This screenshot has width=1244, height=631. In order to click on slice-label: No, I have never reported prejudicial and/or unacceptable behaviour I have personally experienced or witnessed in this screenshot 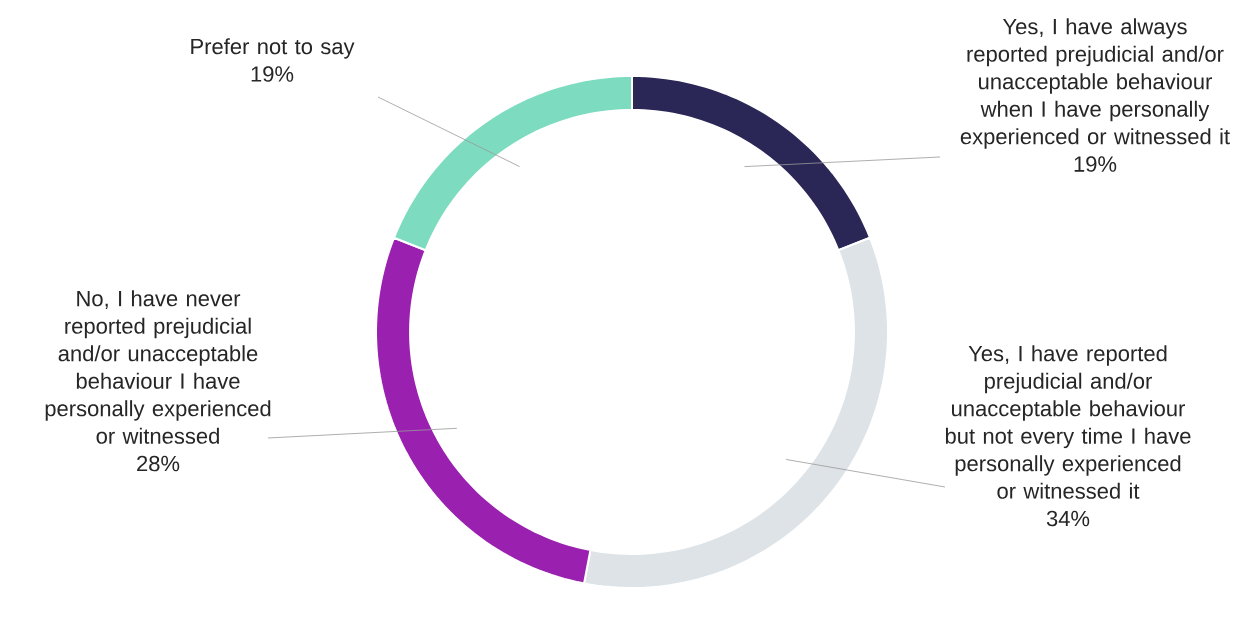, I will do `click(158, 367)`.